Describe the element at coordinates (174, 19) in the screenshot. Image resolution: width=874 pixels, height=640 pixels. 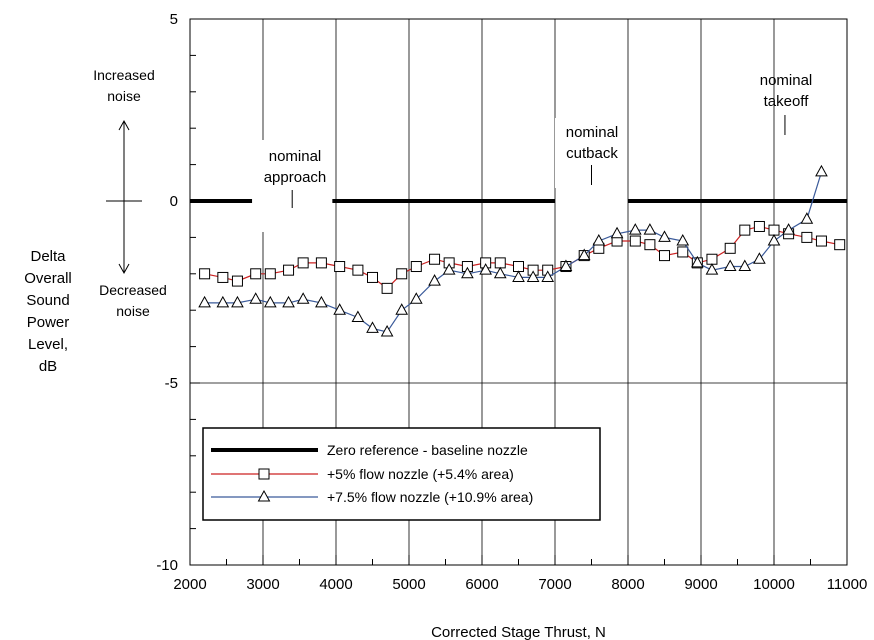
I see `y-tick-label: 5` at that location.